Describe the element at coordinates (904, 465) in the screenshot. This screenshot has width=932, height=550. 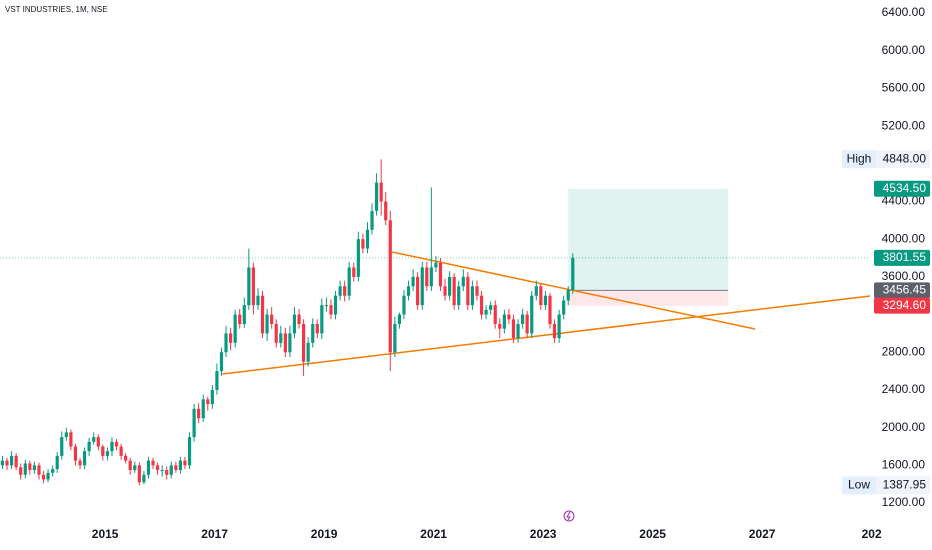
I see `y-tick-label: 1600.00` at that location.